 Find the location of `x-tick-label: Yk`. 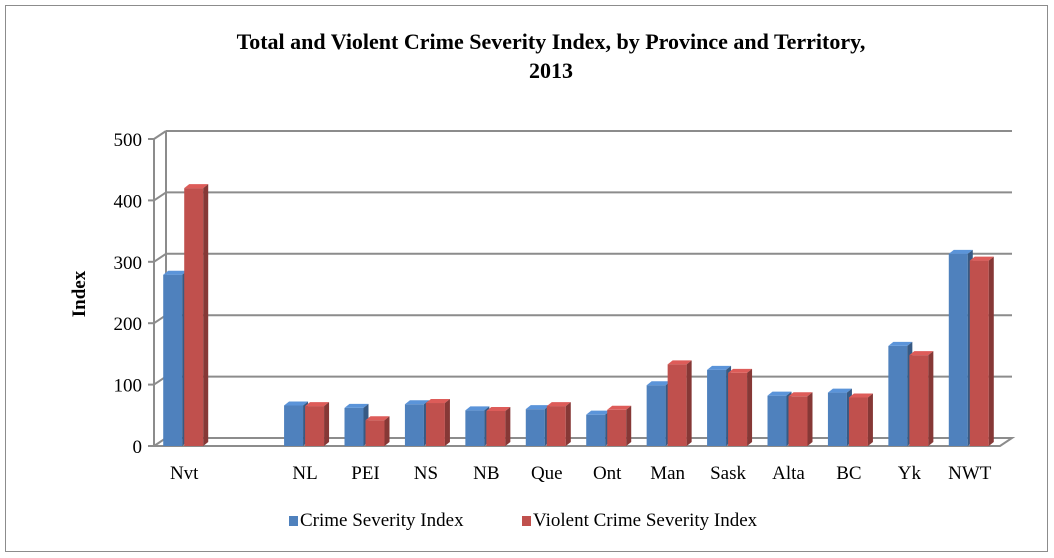

x-tick-label: Yk is located at coordinates (910, 473).